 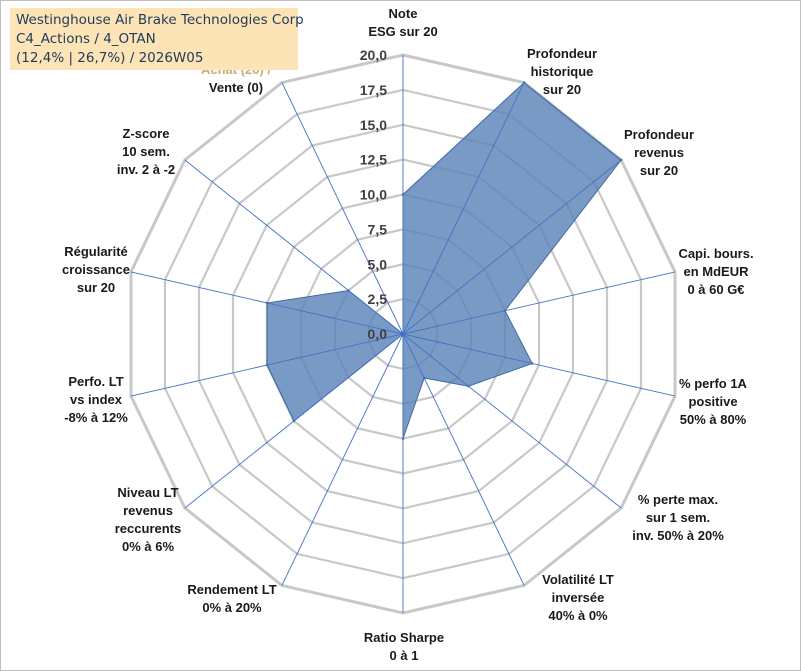 What do you see at coordinates (578, 579) in the screenshot?
I see `axis-label: Volatilité LT` at bounding box center [578, 579].